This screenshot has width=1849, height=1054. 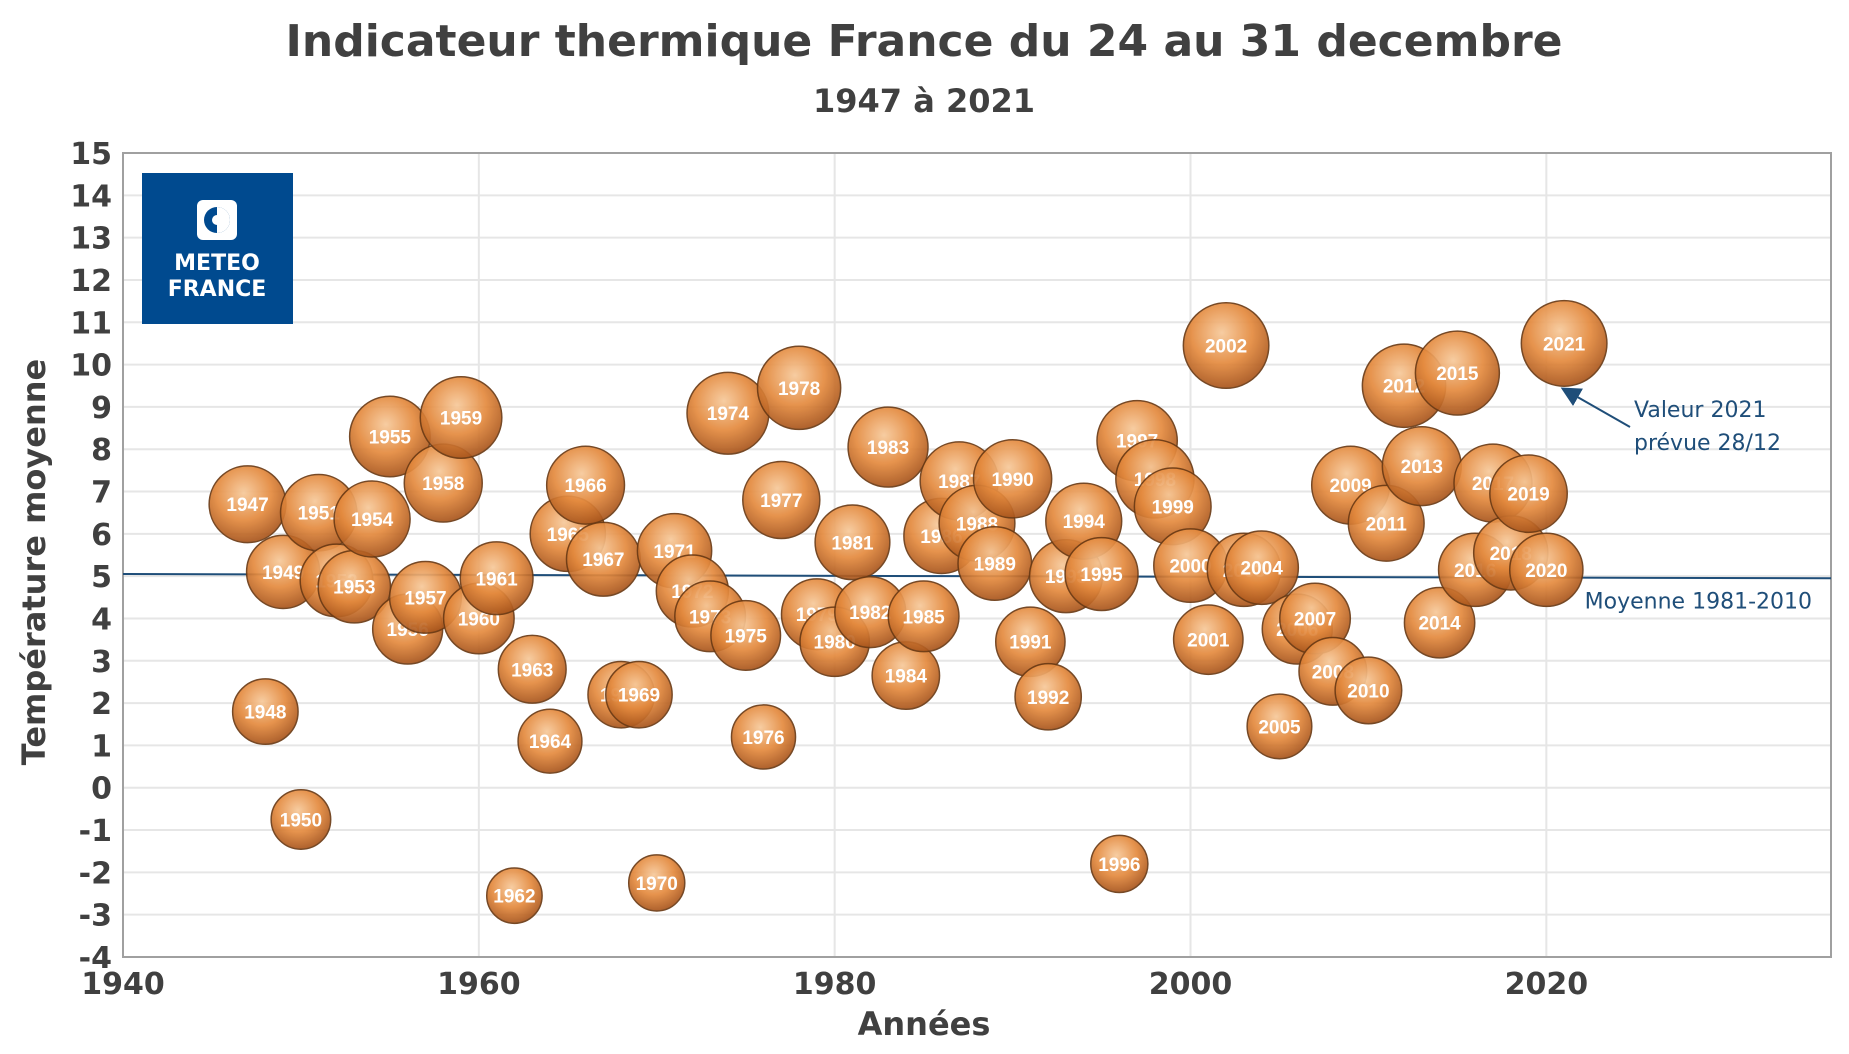 What do you see at coordinates (217, 248) in the screenshot?
I see `logo-background` at bounding box center [217, 248].